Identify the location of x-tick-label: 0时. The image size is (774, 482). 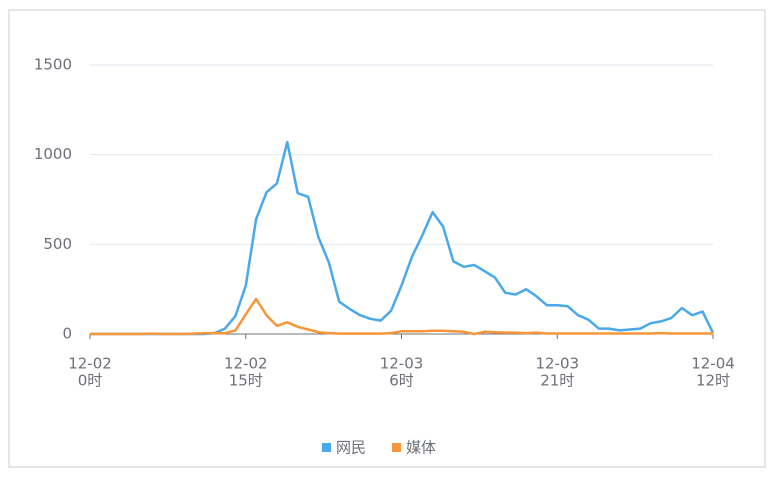
(90, 381).